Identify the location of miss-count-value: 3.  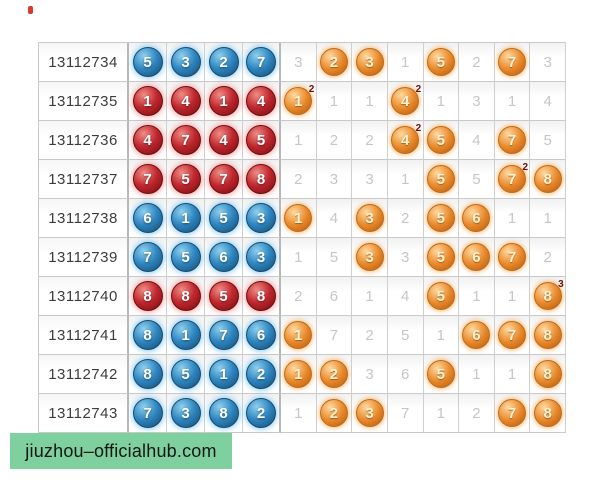
(334, 179).